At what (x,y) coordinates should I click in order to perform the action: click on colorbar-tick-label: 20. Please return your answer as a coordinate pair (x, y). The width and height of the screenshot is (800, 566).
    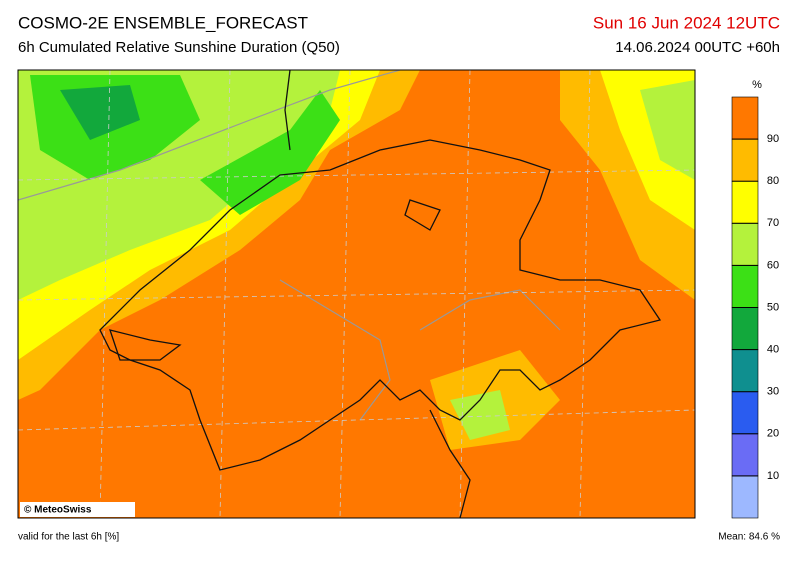
    Looking at the image, I should click on (773, 434).